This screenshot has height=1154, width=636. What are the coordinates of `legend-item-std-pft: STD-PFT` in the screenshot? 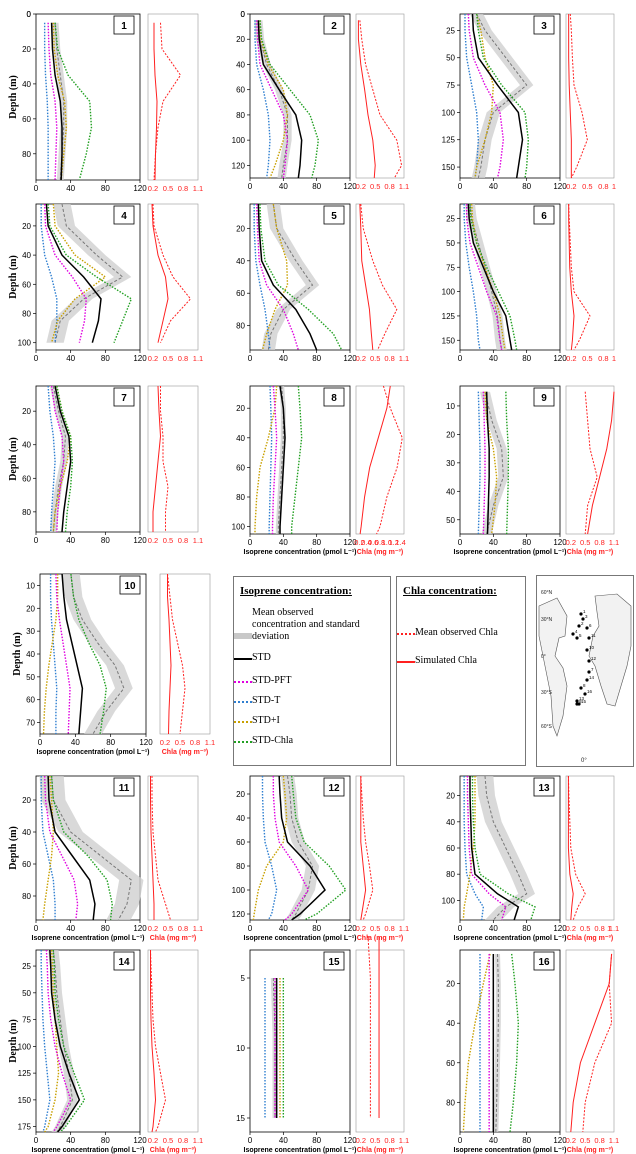 It's located at (262, 680).